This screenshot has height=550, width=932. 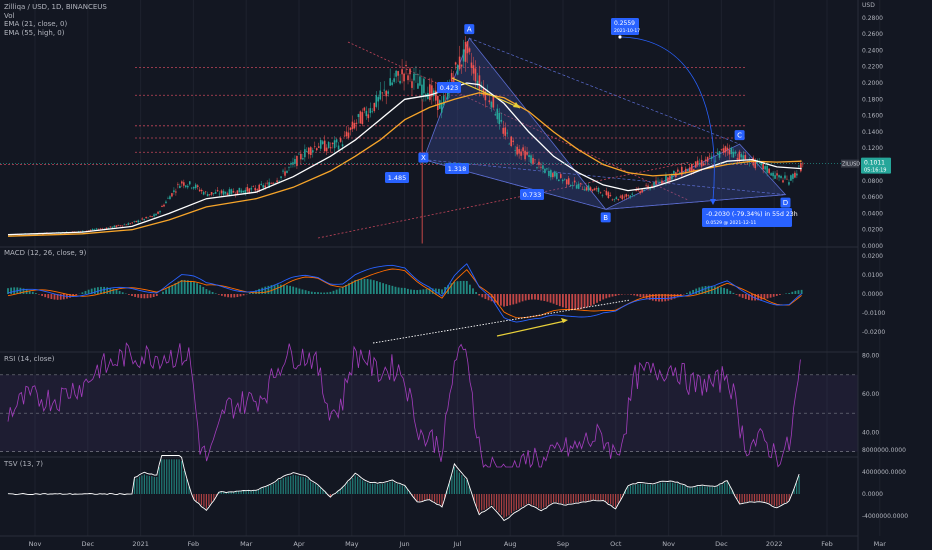 What do you see at coordinates (45, 253) in the screenshot?
I see `macd-legend: MACD (12, 26, close, 9)` at bounding box center [45, 253].